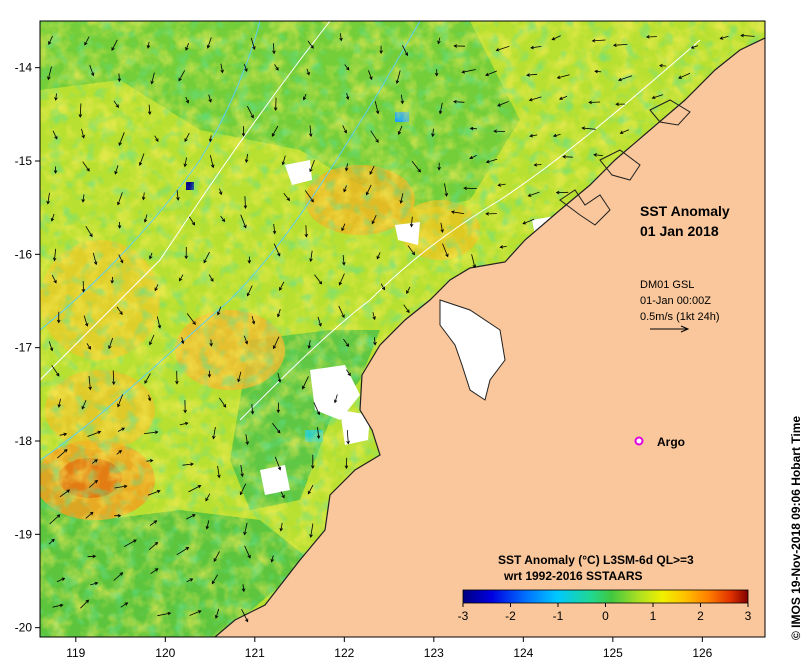  What do you see at coordinates (24, 534) in the screenshot?
I see `y-tick-label: -19` at bounding box center [24, 534].